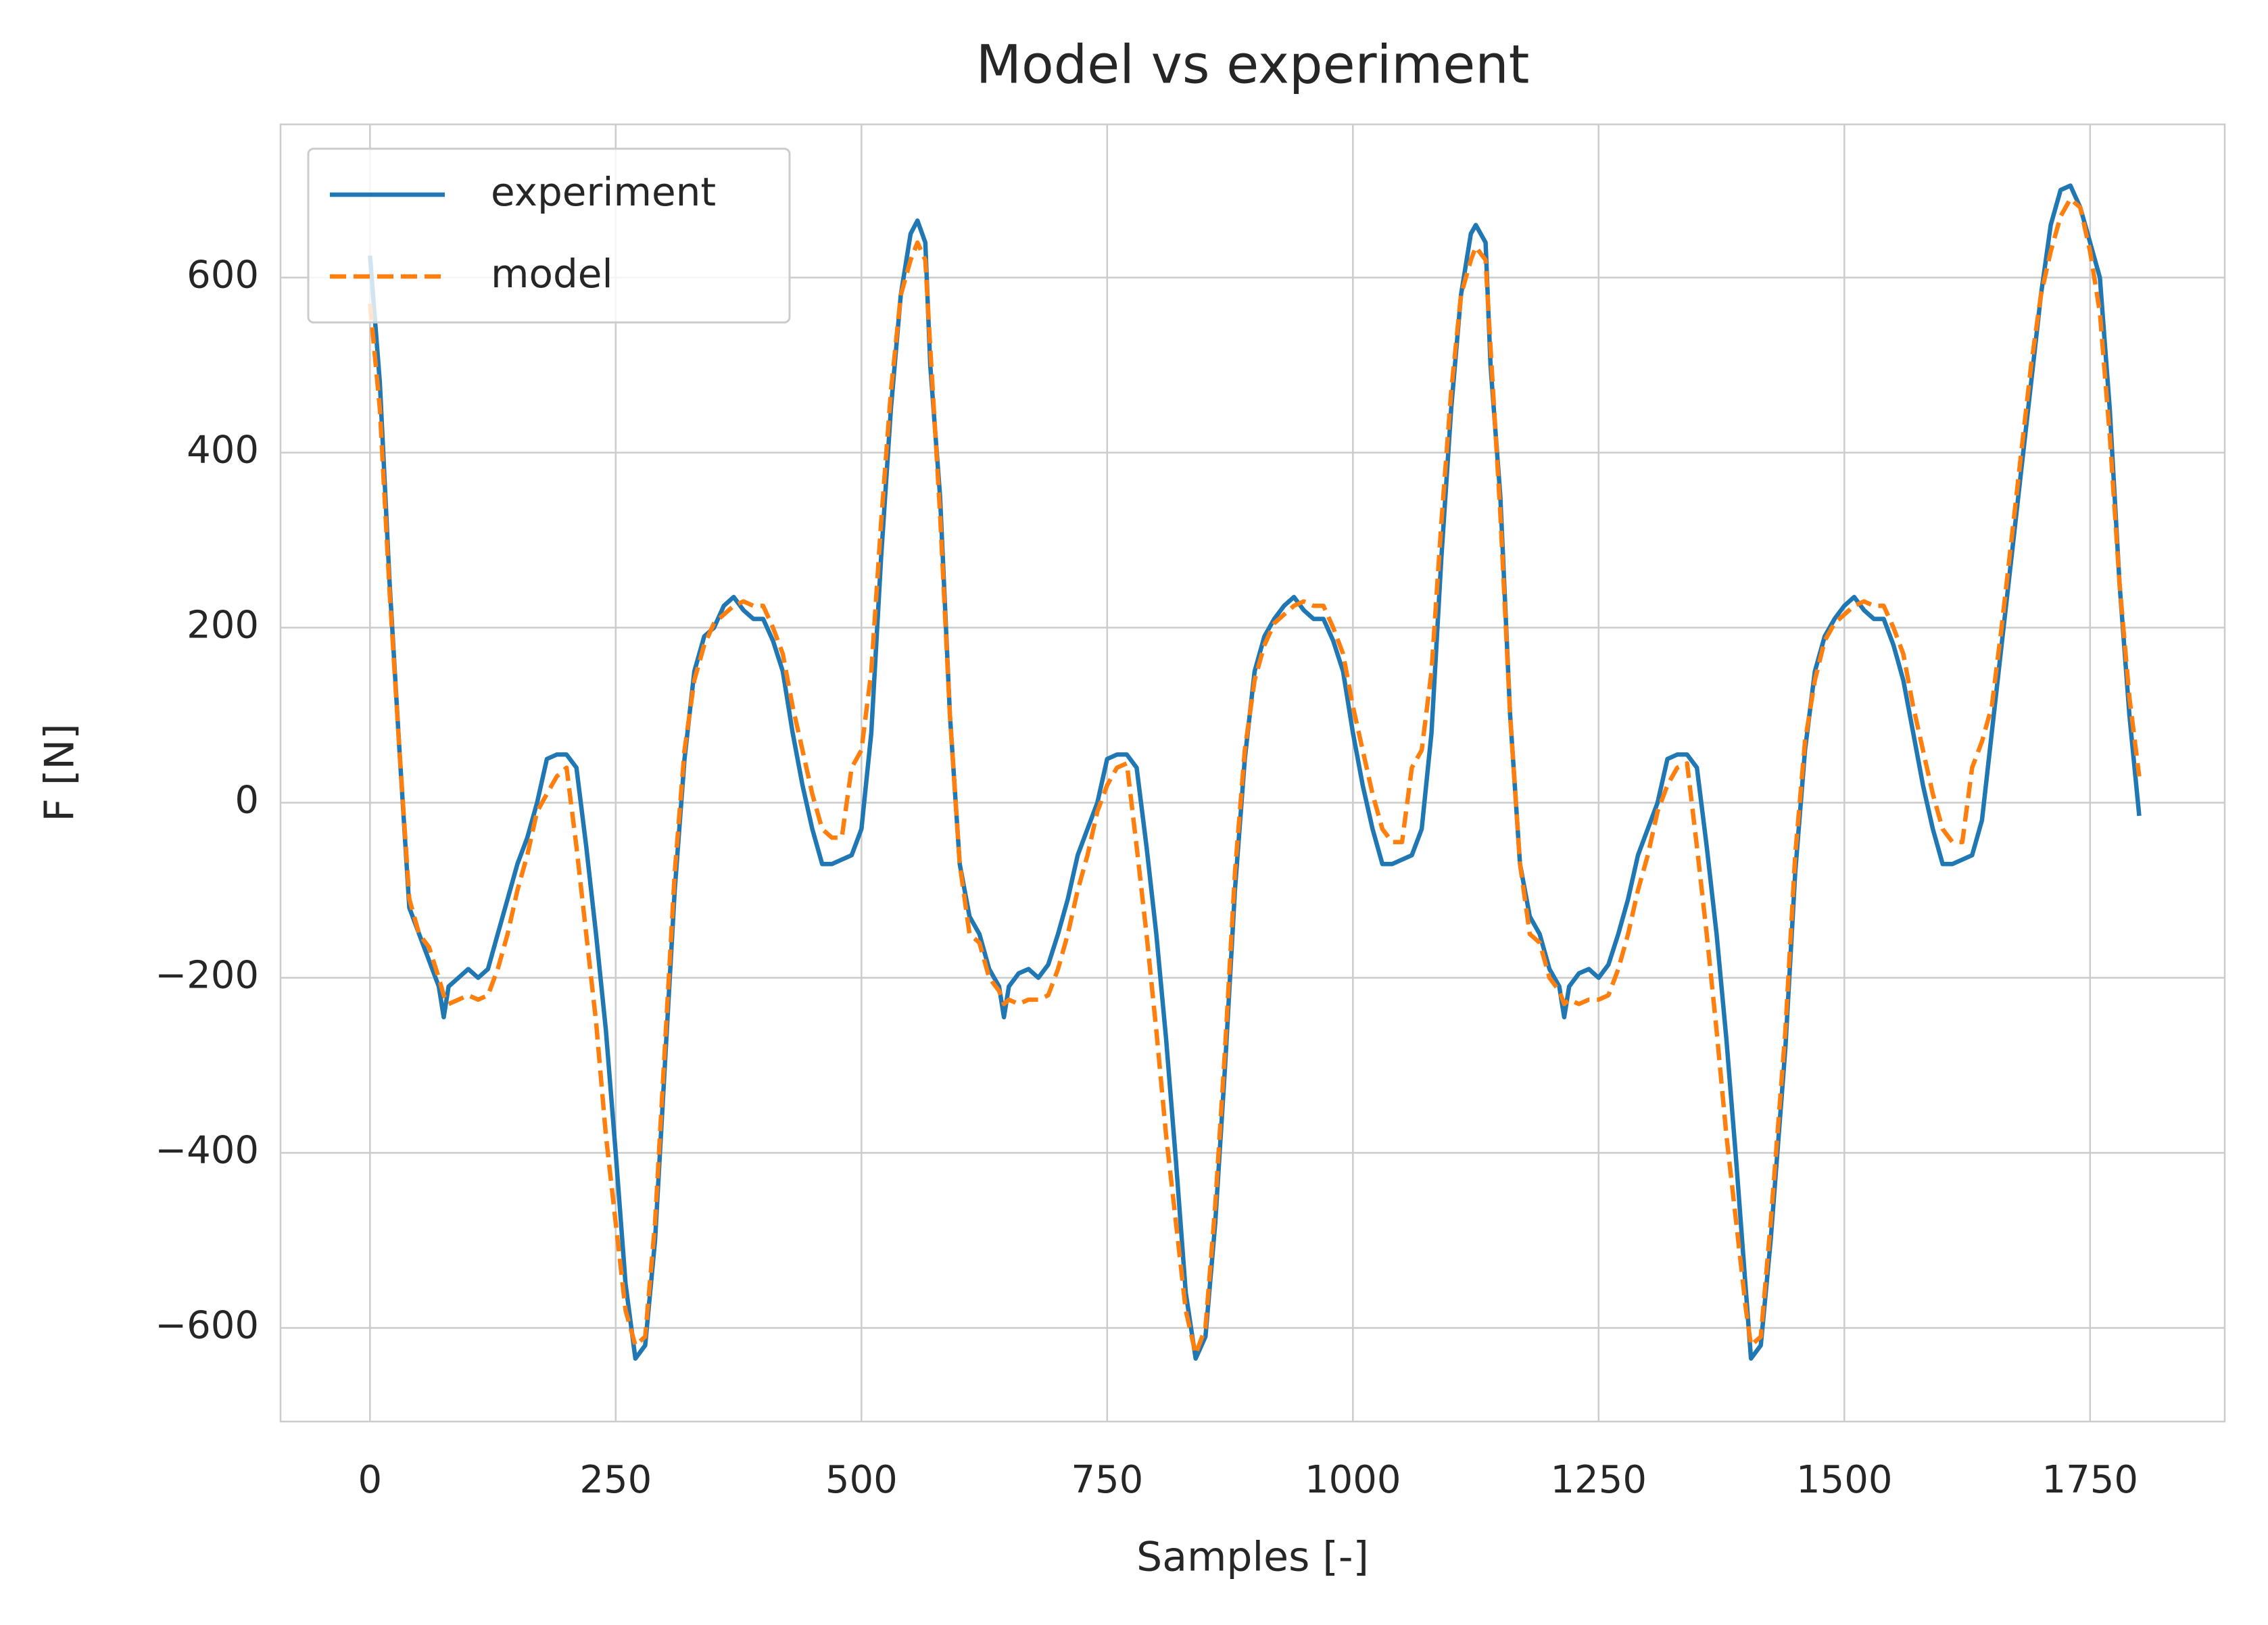 The height and width of the screenshot is (1625, 2268). I want to click on x-tick-label: 500, so click(861, 1480).